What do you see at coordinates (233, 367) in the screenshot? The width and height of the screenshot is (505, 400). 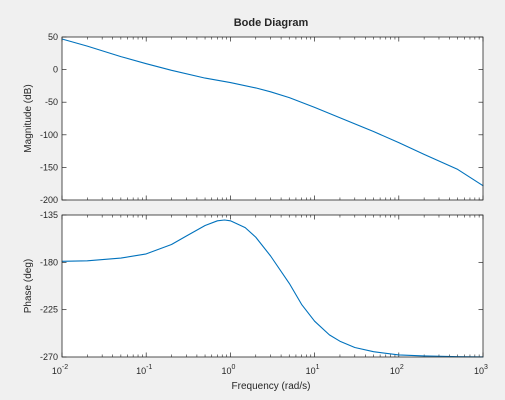 I see `x-tick-label-exponent: 0` at bounding box center [233, 367].